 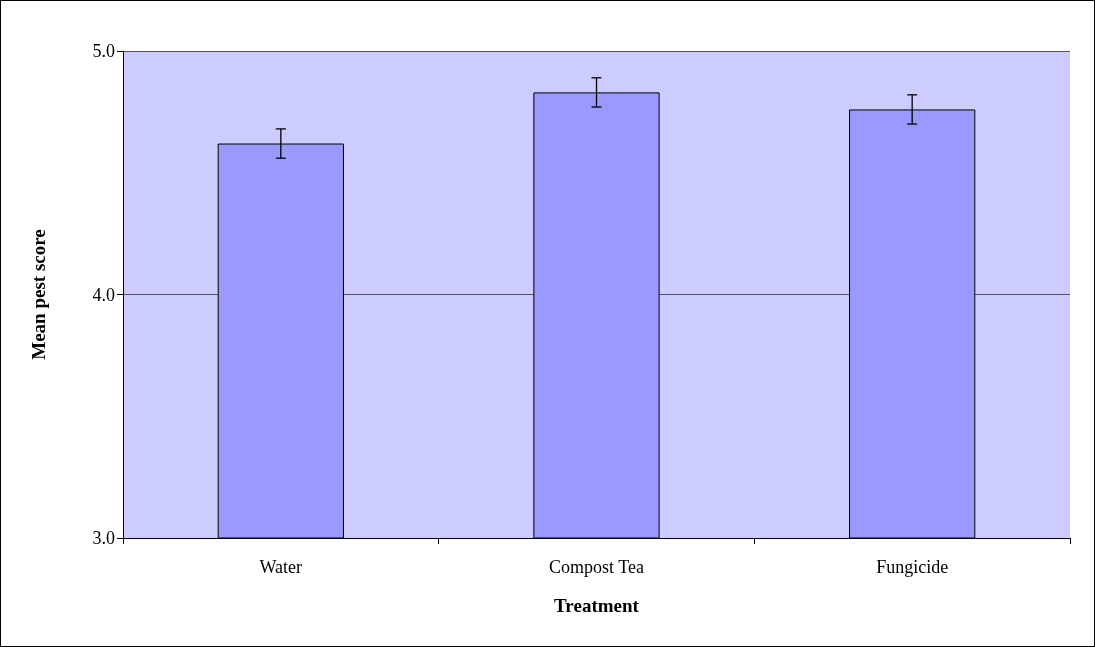 I want to click on y-tick-label: 5.0, so click(x=103, y=51).